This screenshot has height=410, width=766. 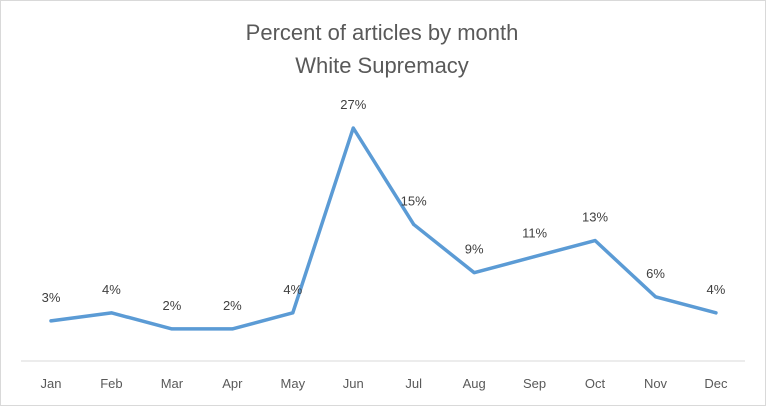 What do you see at coordinates (595, 217) in the screenshot?
I see `data-label: 13%` at bounding box center [595, 217].